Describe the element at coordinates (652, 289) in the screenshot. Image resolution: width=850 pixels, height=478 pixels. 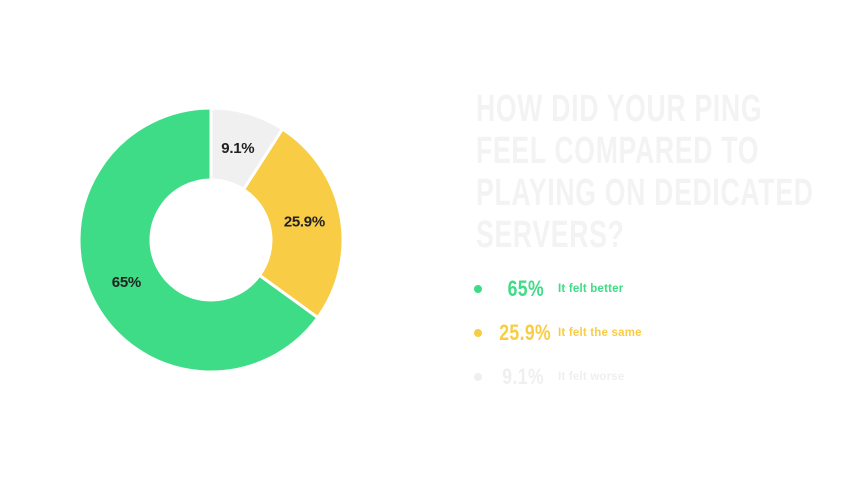
I see `legend-item-felt-better: 65% It felt better` at that location.